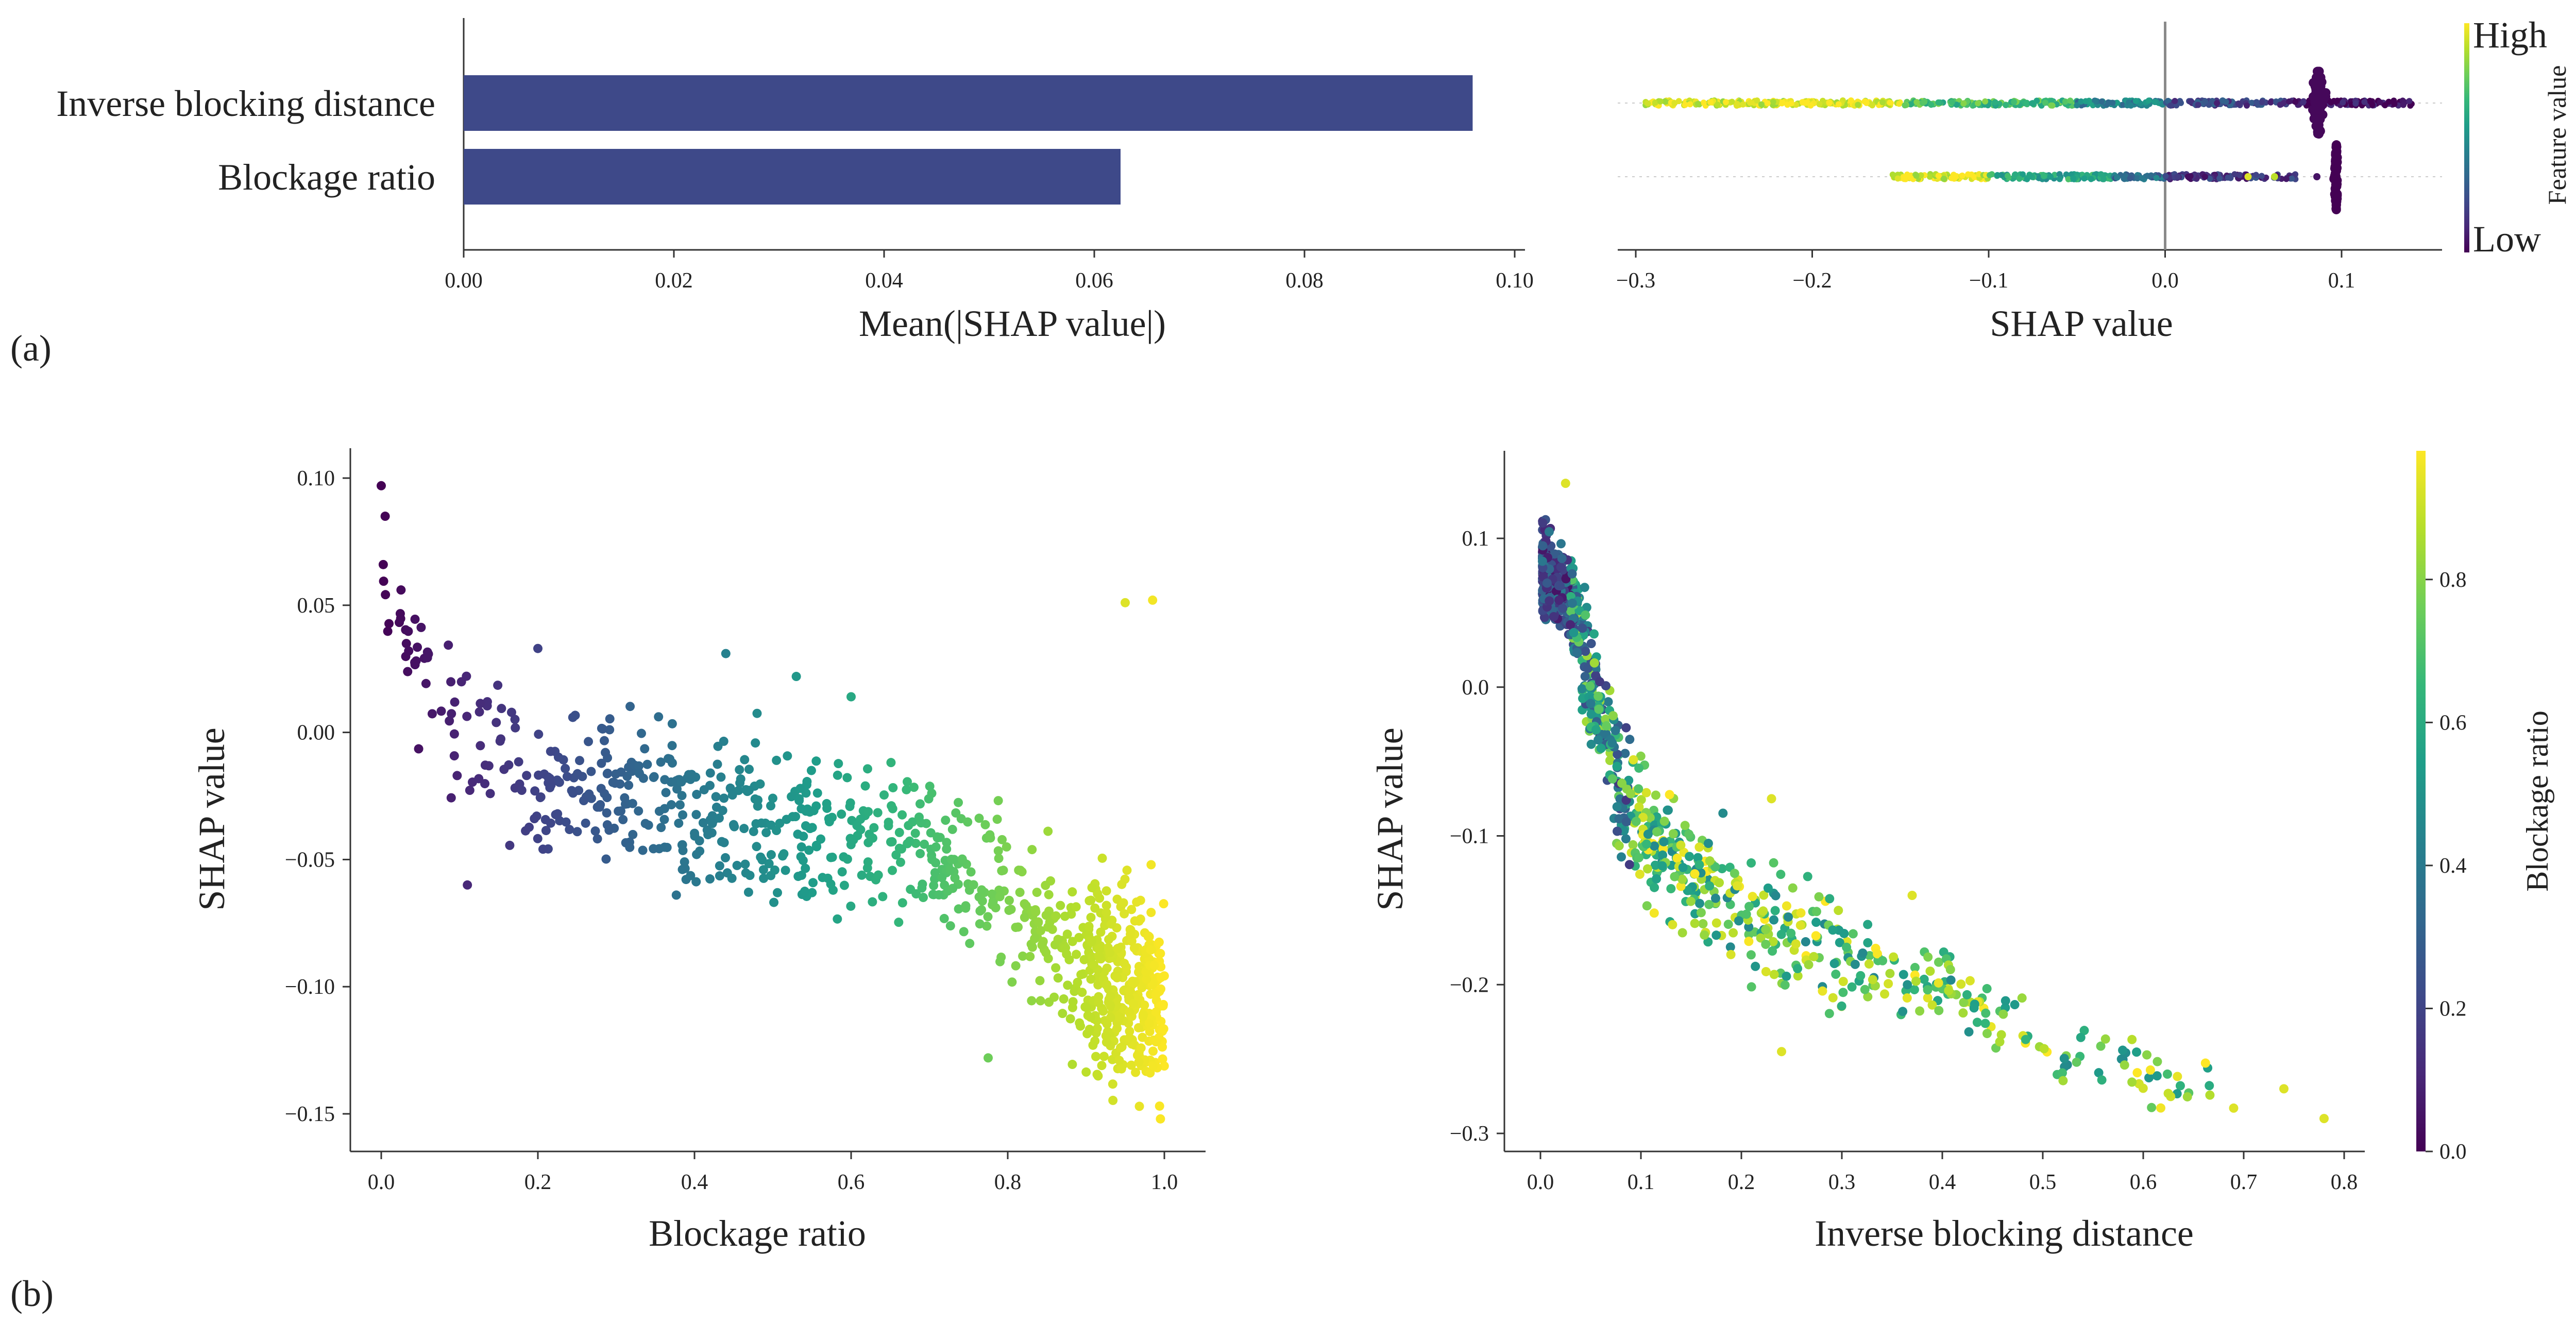 This screenshot has height=1323, width=2576. What do you see at coordinates (212, 818) in the screenshot?
I see `dep1-y-axis-title: SHAP value` at bounding box center [212, 818].